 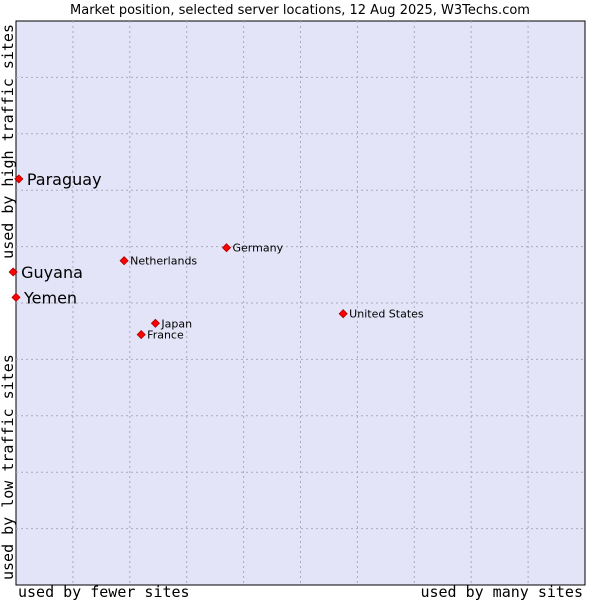 What do you see at coordinates (13, 272) in the screenshot?
I see `point-marker-guyana` at bounding box center [13, 272].